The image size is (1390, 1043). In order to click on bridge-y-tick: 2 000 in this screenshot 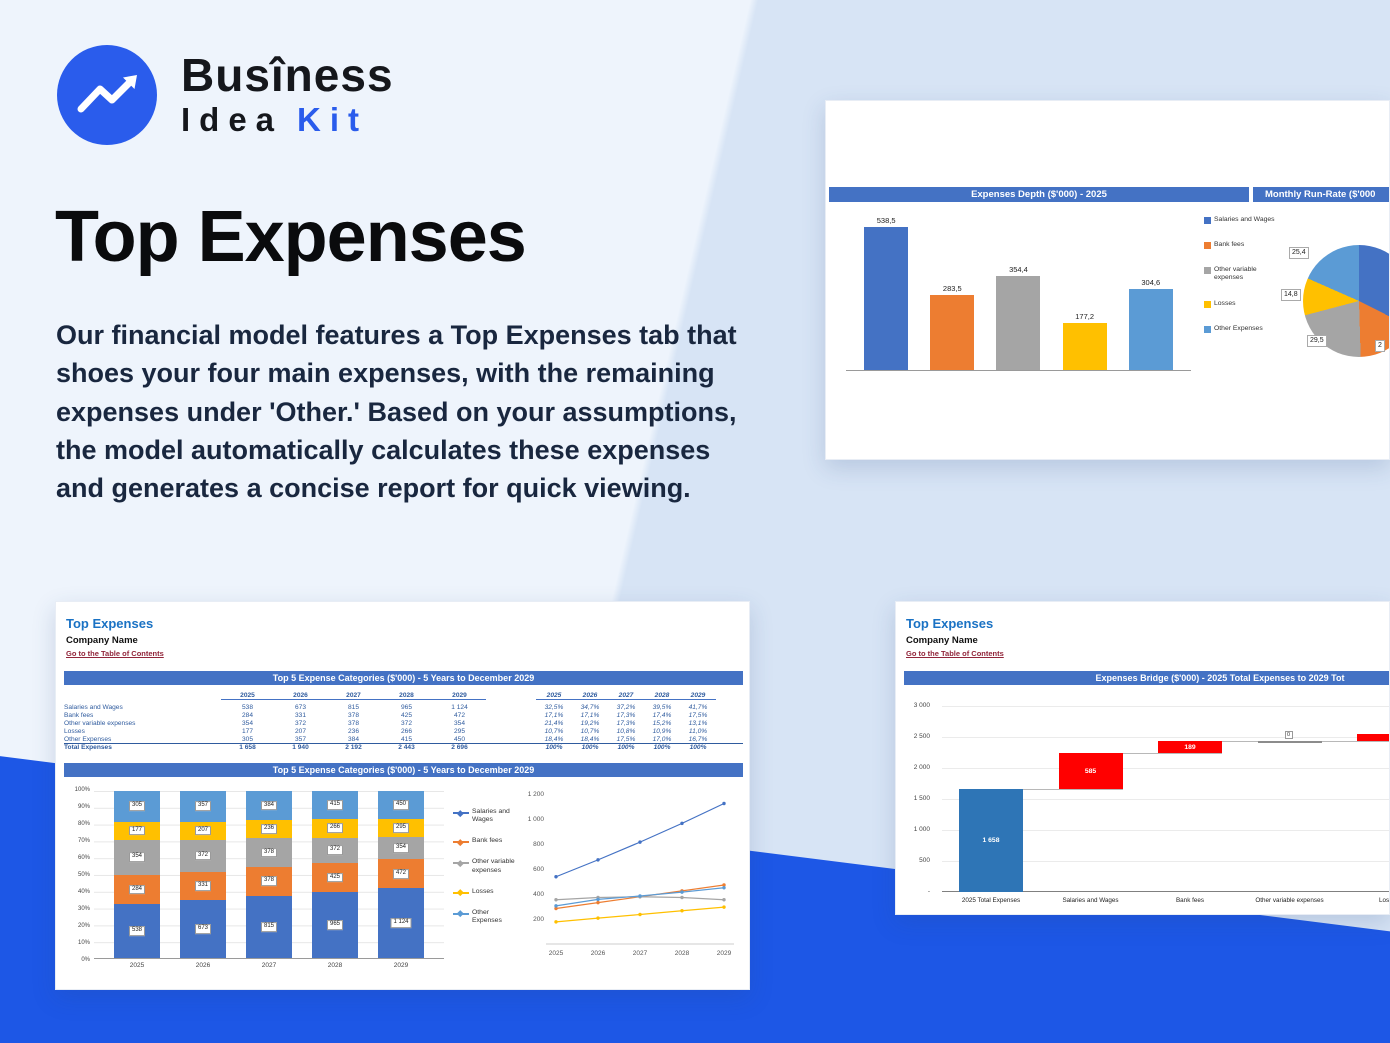, I will do `click(921, 767)`.